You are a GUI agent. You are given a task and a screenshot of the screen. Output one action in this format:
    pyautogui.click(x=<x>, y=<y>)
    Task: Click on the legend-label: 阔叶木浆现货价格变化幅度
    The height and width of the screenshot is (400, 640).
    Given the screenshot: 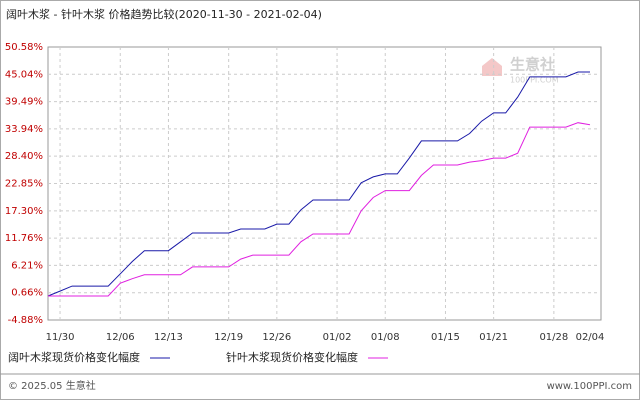 What is the action you would take?
    pyautogui.click(x=74, y=357)
    